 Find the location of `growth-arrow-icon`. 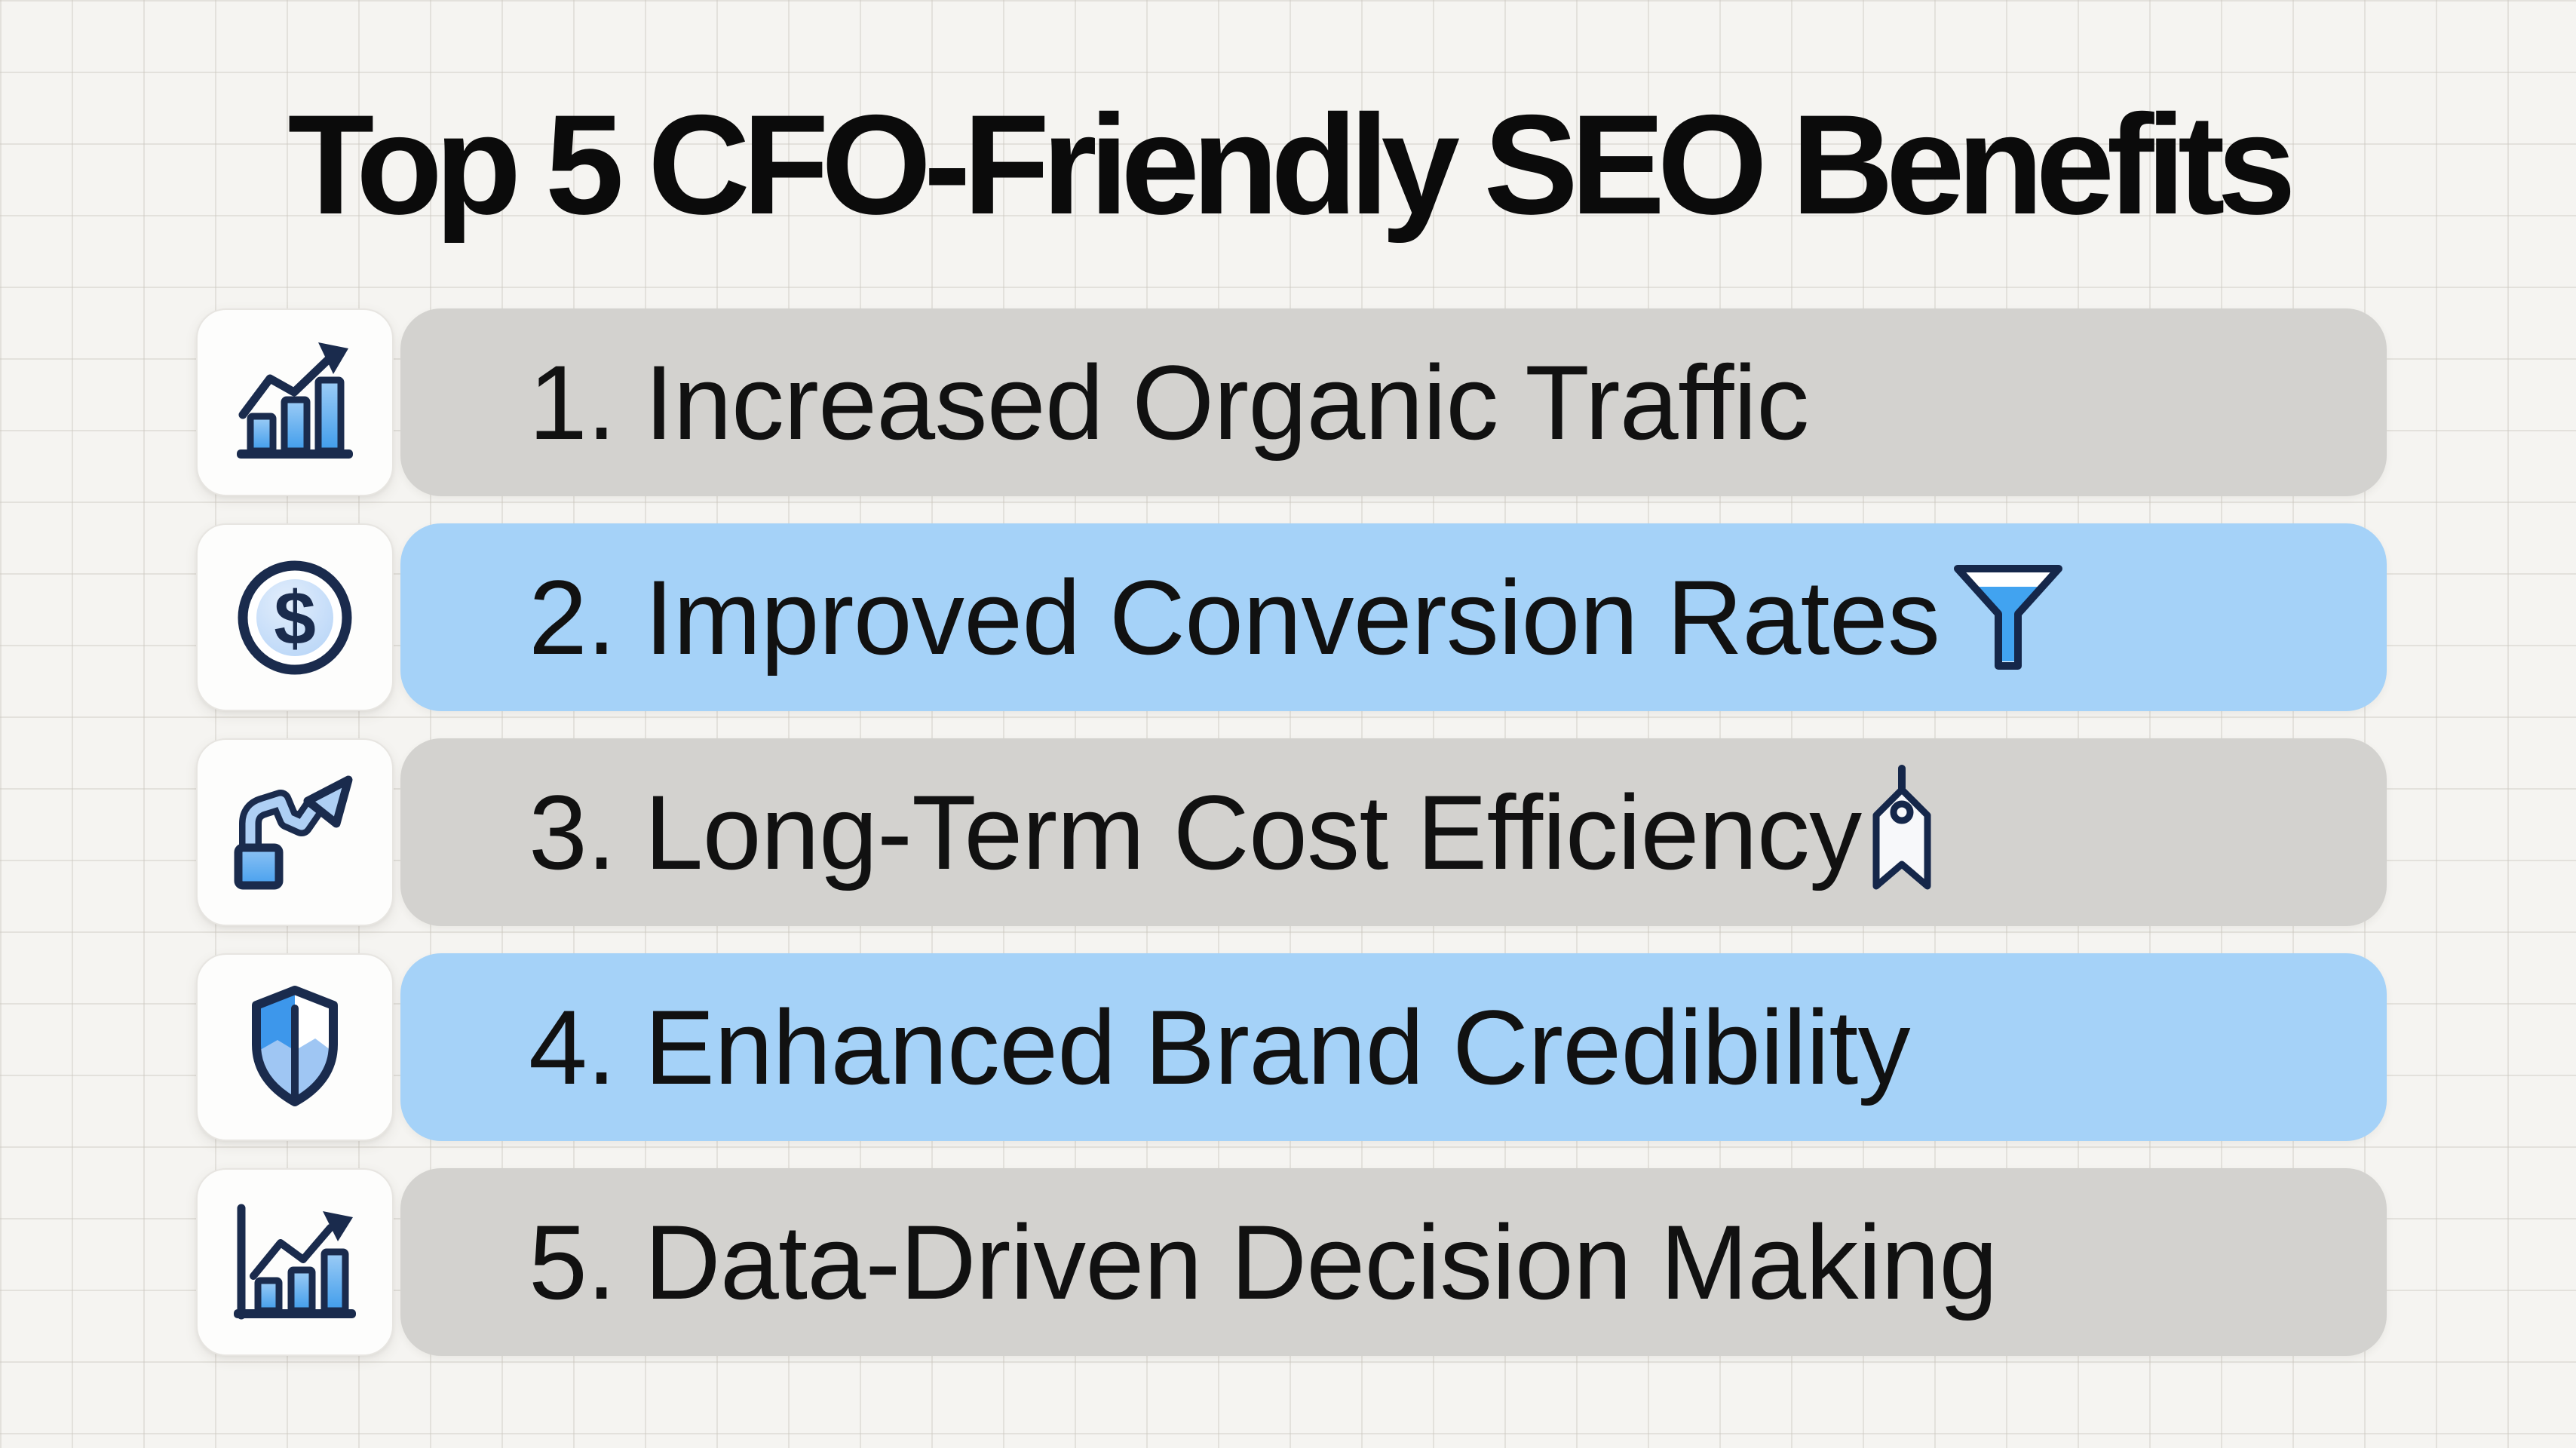

growth-arrow-icon is located at coordinates (294, 832).